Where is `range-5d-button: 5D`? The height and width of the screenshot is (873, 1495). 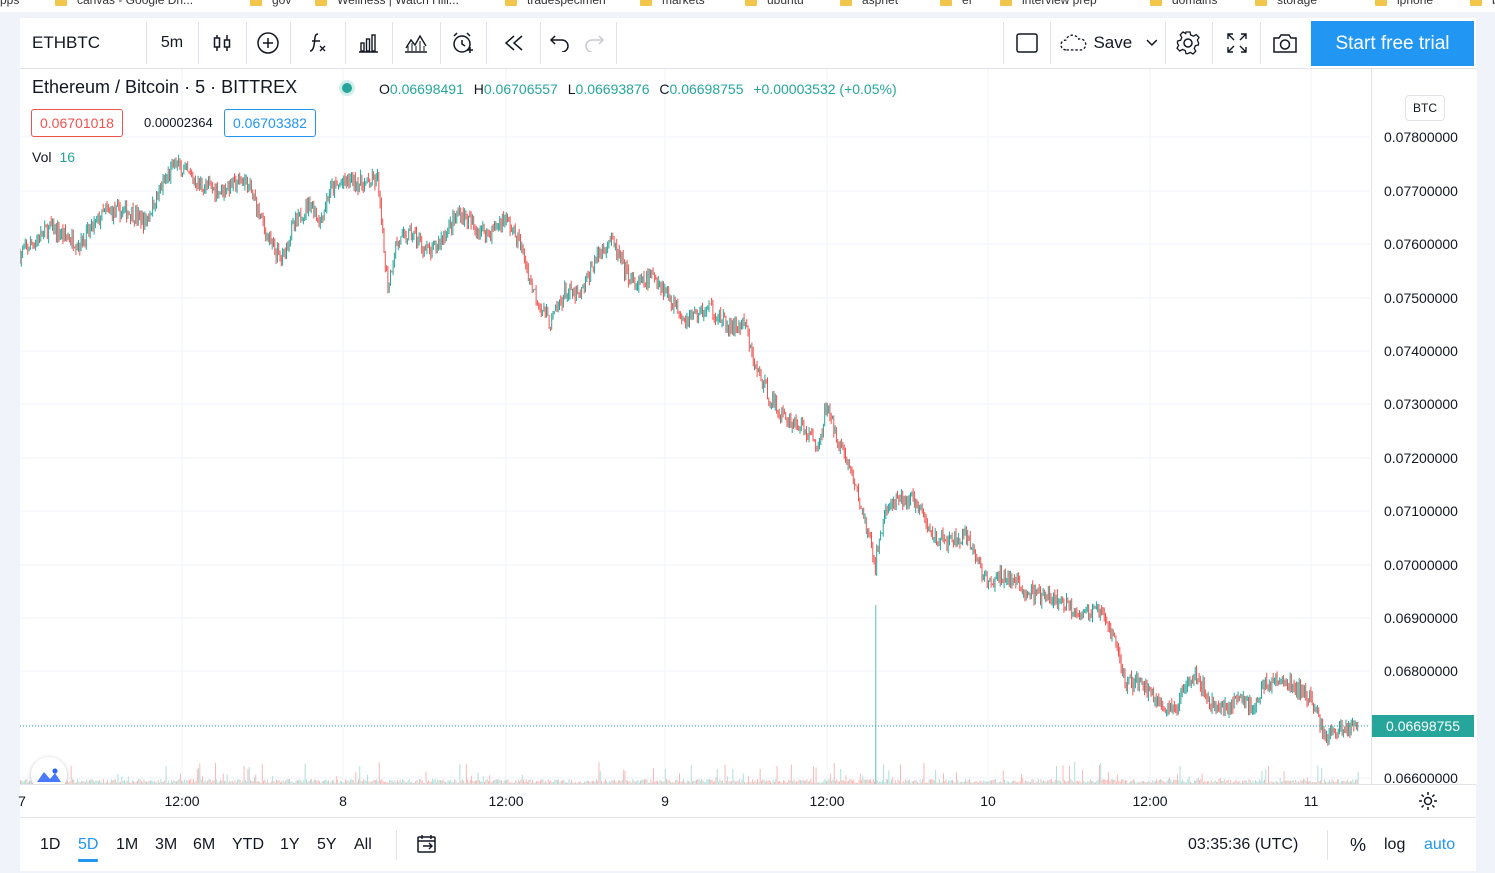
range-5d-button: 5D is located at coordinates (88, 844).